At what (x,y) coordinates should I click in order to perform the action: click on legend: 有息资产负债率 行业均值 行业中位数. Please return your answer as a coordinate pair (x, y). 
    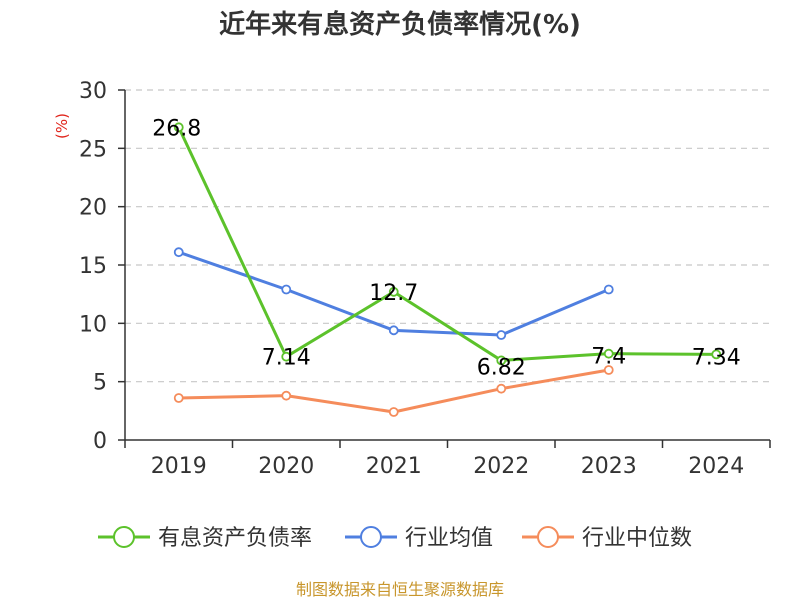
    Looking at the image, I should click on (395, 538).